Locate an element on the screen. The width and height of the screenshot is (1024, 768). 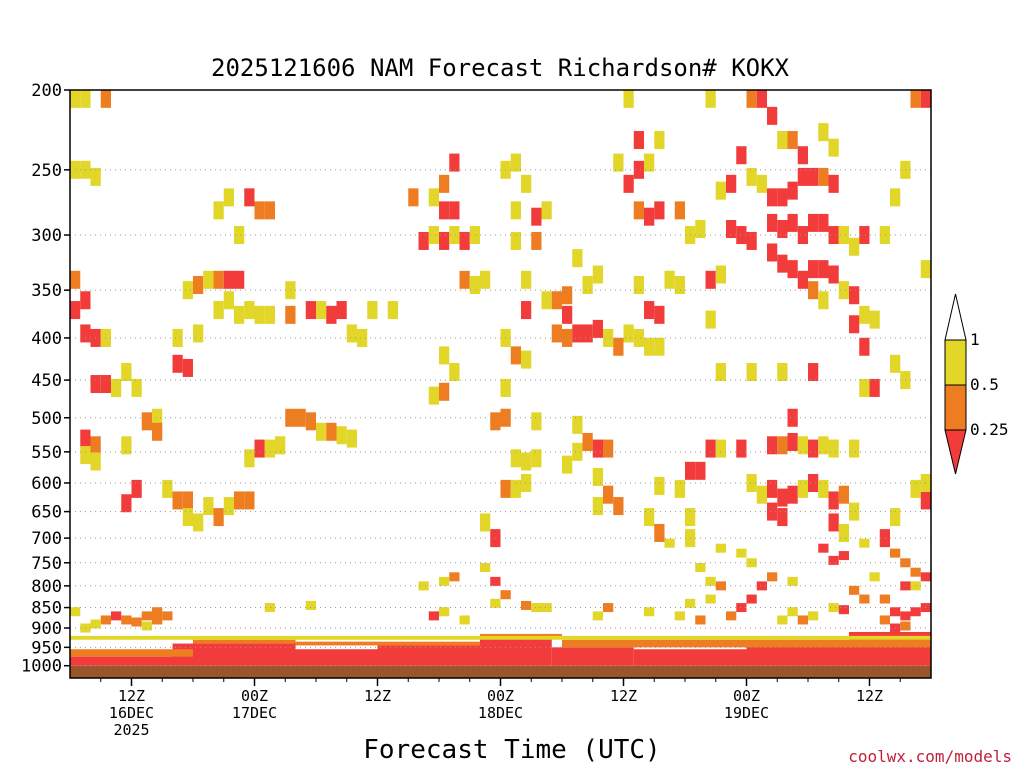
x-tick-label-5-0: 00Z is located at coordinates (746, 696).